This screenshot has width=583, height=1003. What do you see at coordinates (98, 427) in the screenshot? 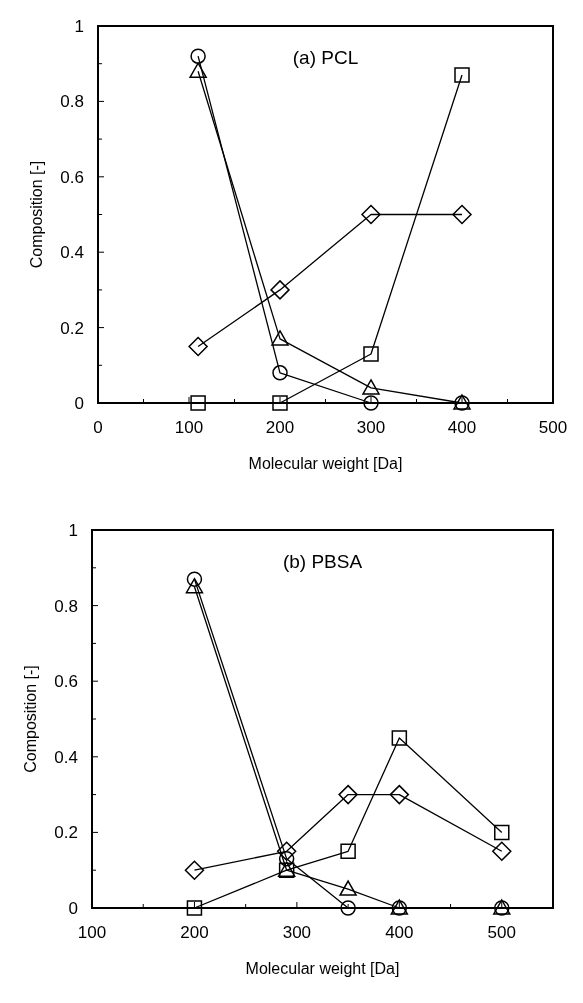
I see `x-tick-label: 0` at bounding box center [98, 427].